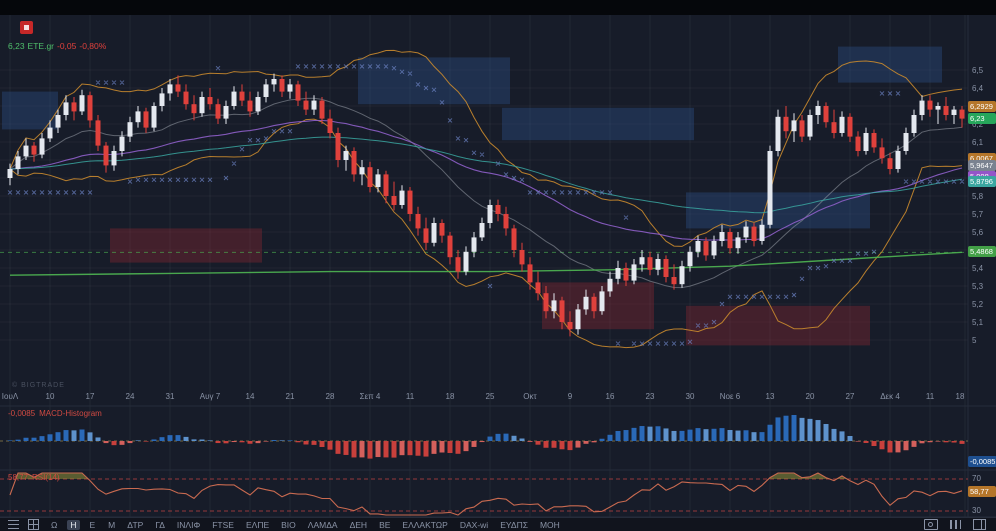 The image size is (996, 531). What do you see at coordinates (490, 396) in the screenshot?
I see `time-axis-label: 25` at bounding box center [490, 396].